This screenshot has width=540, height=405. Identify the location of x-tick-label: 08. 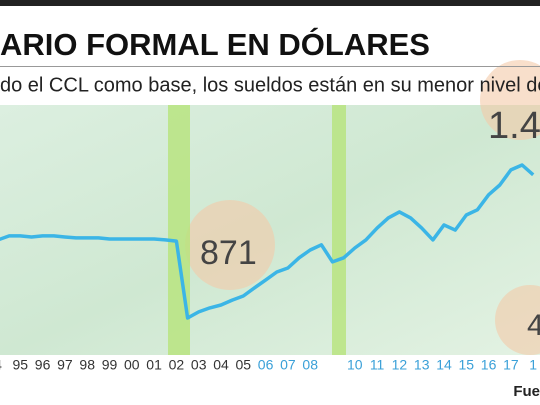
(310, 365).